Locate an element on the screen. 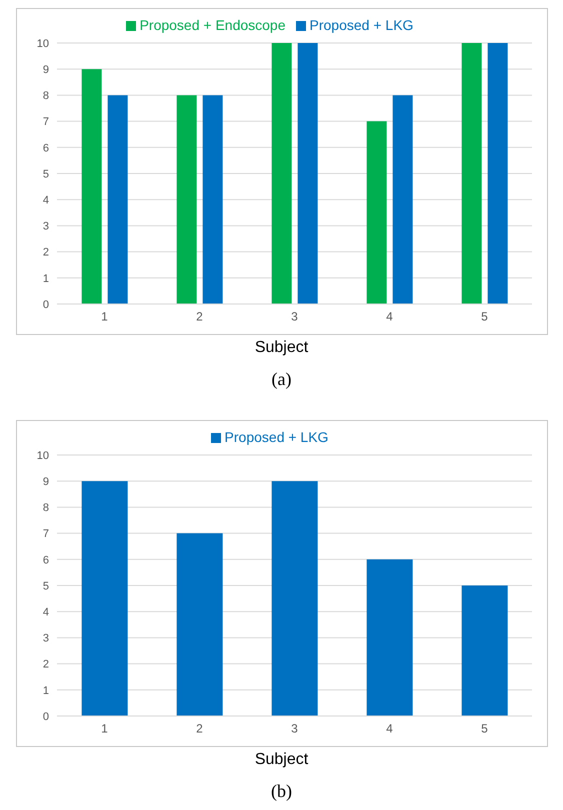 The image size is (563, 810). text: (b) is located at coordinates (281, 791).